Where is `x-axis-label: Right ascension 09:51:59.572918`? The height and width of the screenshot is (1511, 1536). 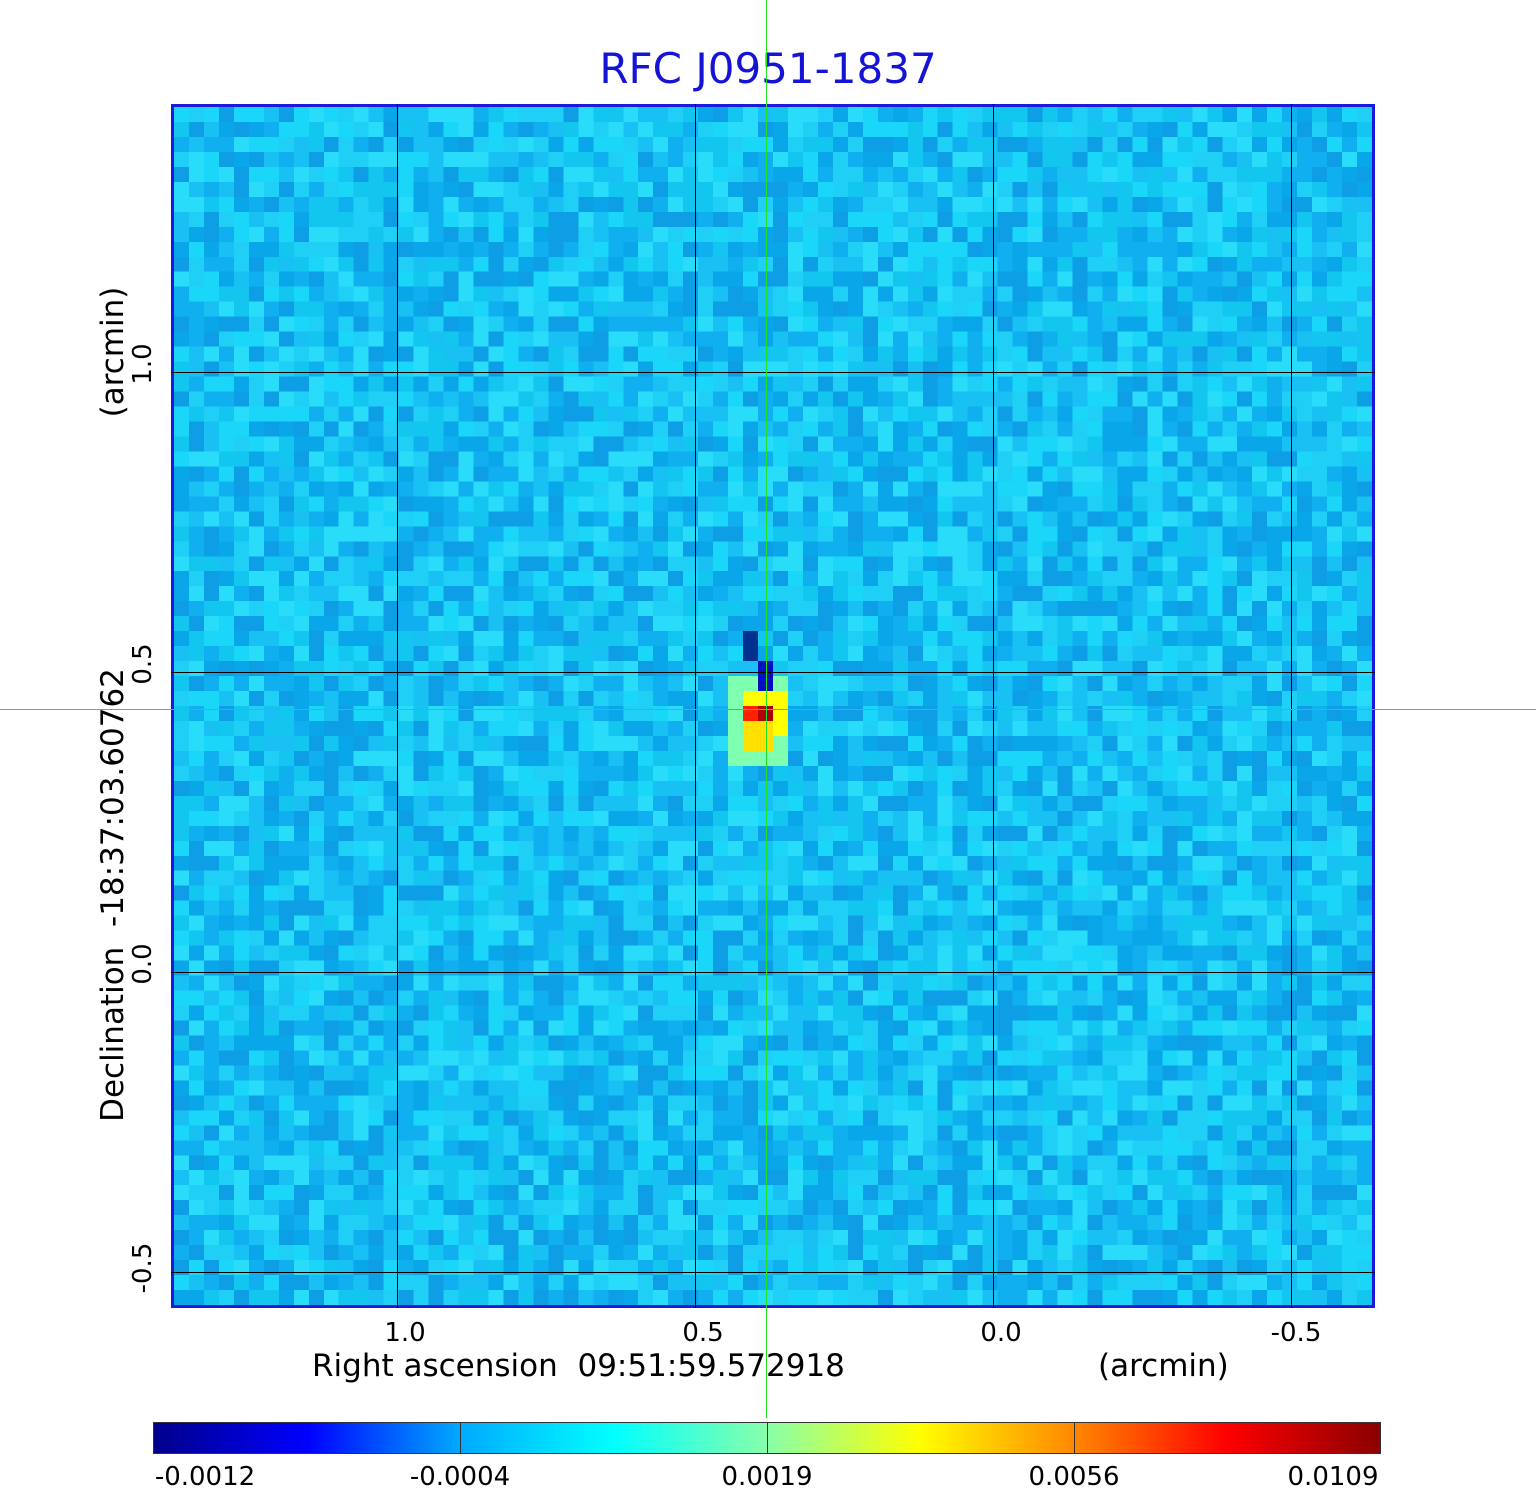
x-axis-label: Right ascension 09:51:59.572918 is located at coordinates (578, 1366).